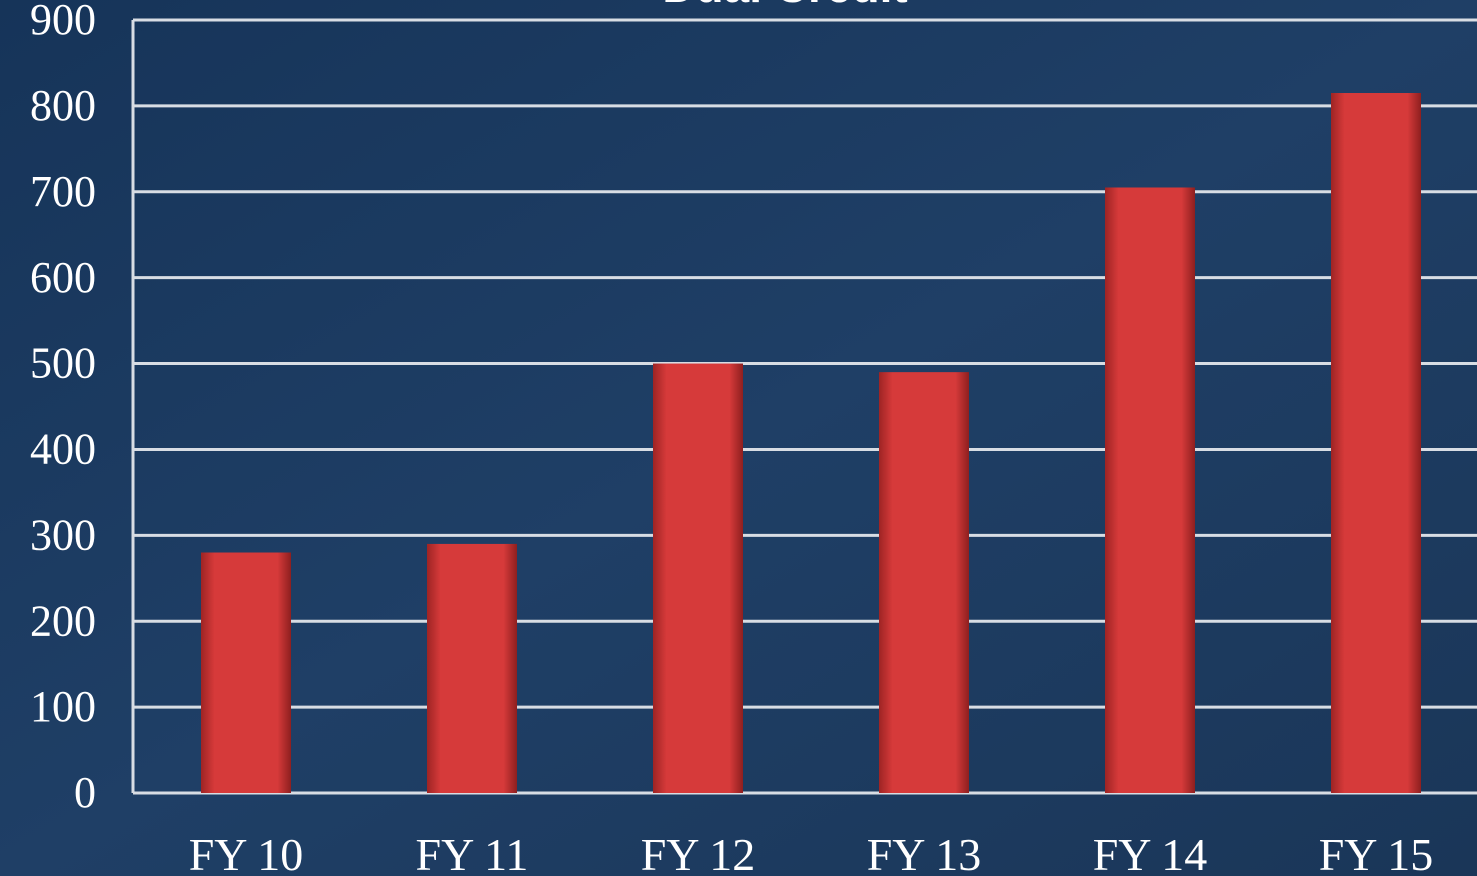  Describe the element at coordinates (63, 449) in the screenshot. I see `y-tick-label: 400` at that location.